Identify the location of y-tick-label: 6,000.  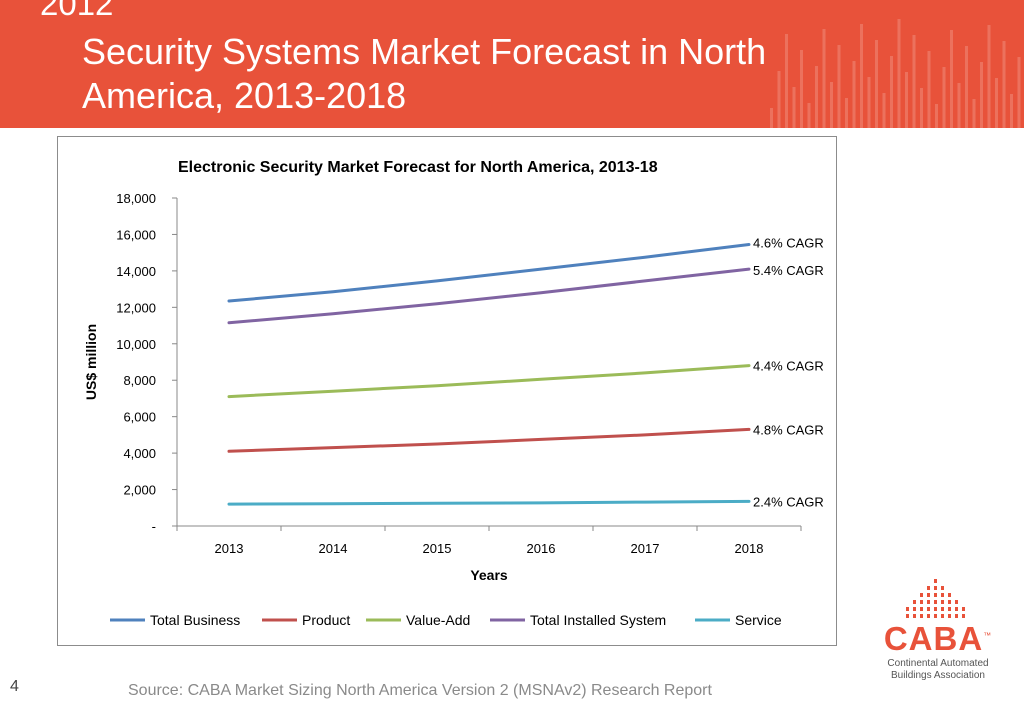
(139, 417).